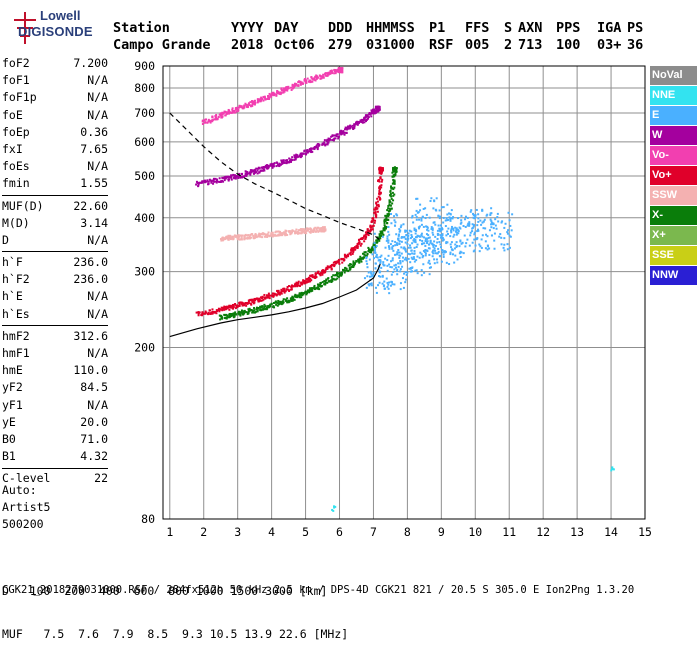  What do you see at coordinates (97, 353) in the screenshot?
I see `param-value: N/A` at bounding box center [97, 353].